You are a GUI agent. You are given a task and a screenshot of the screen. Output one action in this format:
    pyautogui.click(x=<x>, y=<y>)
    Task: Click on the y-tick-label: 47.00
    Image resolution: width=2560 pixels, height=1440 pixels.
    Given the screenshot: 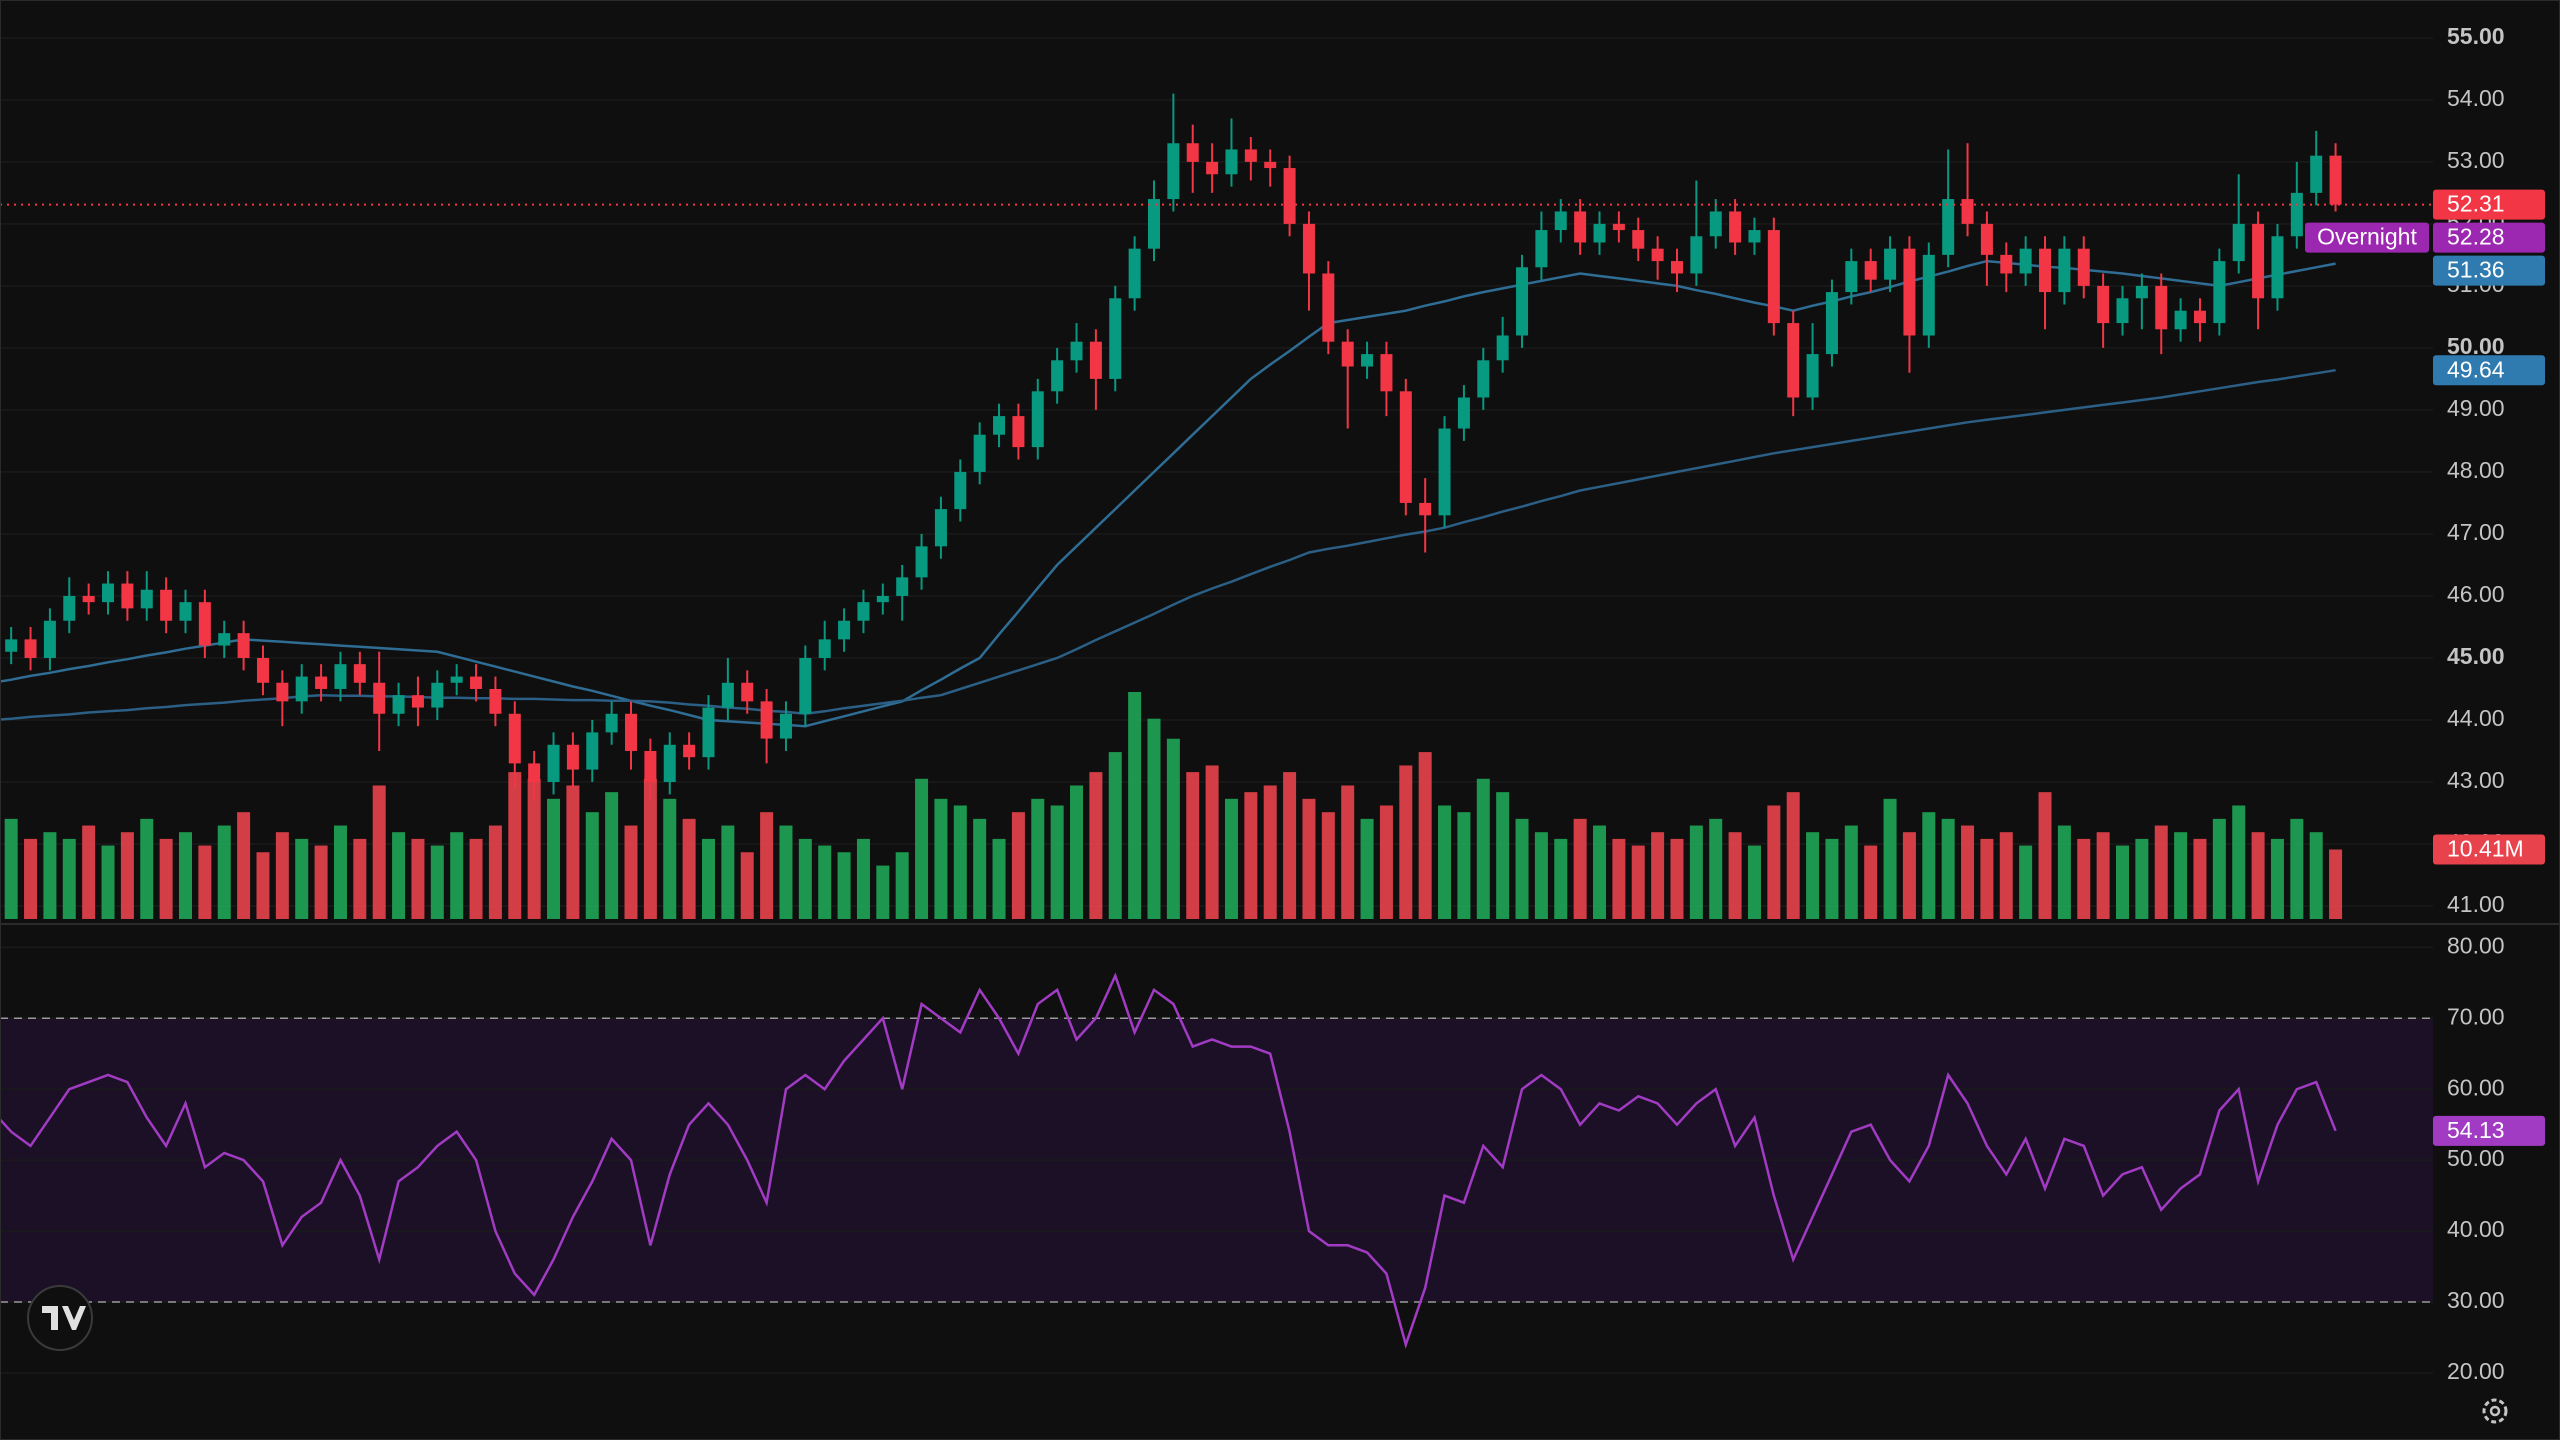 What is the action you would take?
    pyautogui.click(x=2476, y=532)
    